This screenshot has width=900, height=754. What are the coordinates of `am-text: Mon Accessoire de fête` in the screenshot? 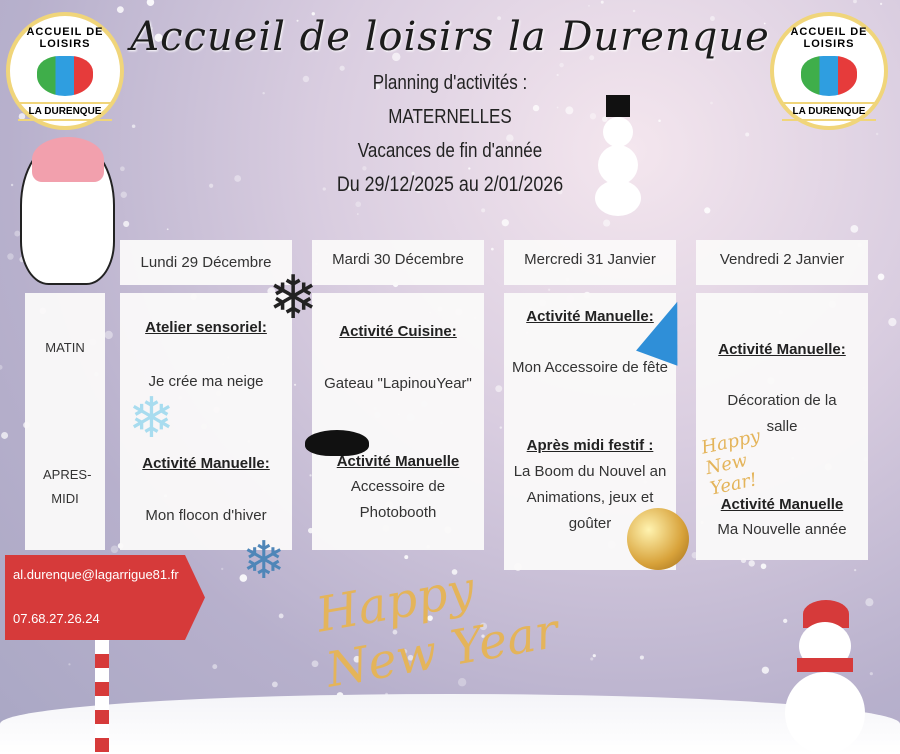 It's located at (590, 367).